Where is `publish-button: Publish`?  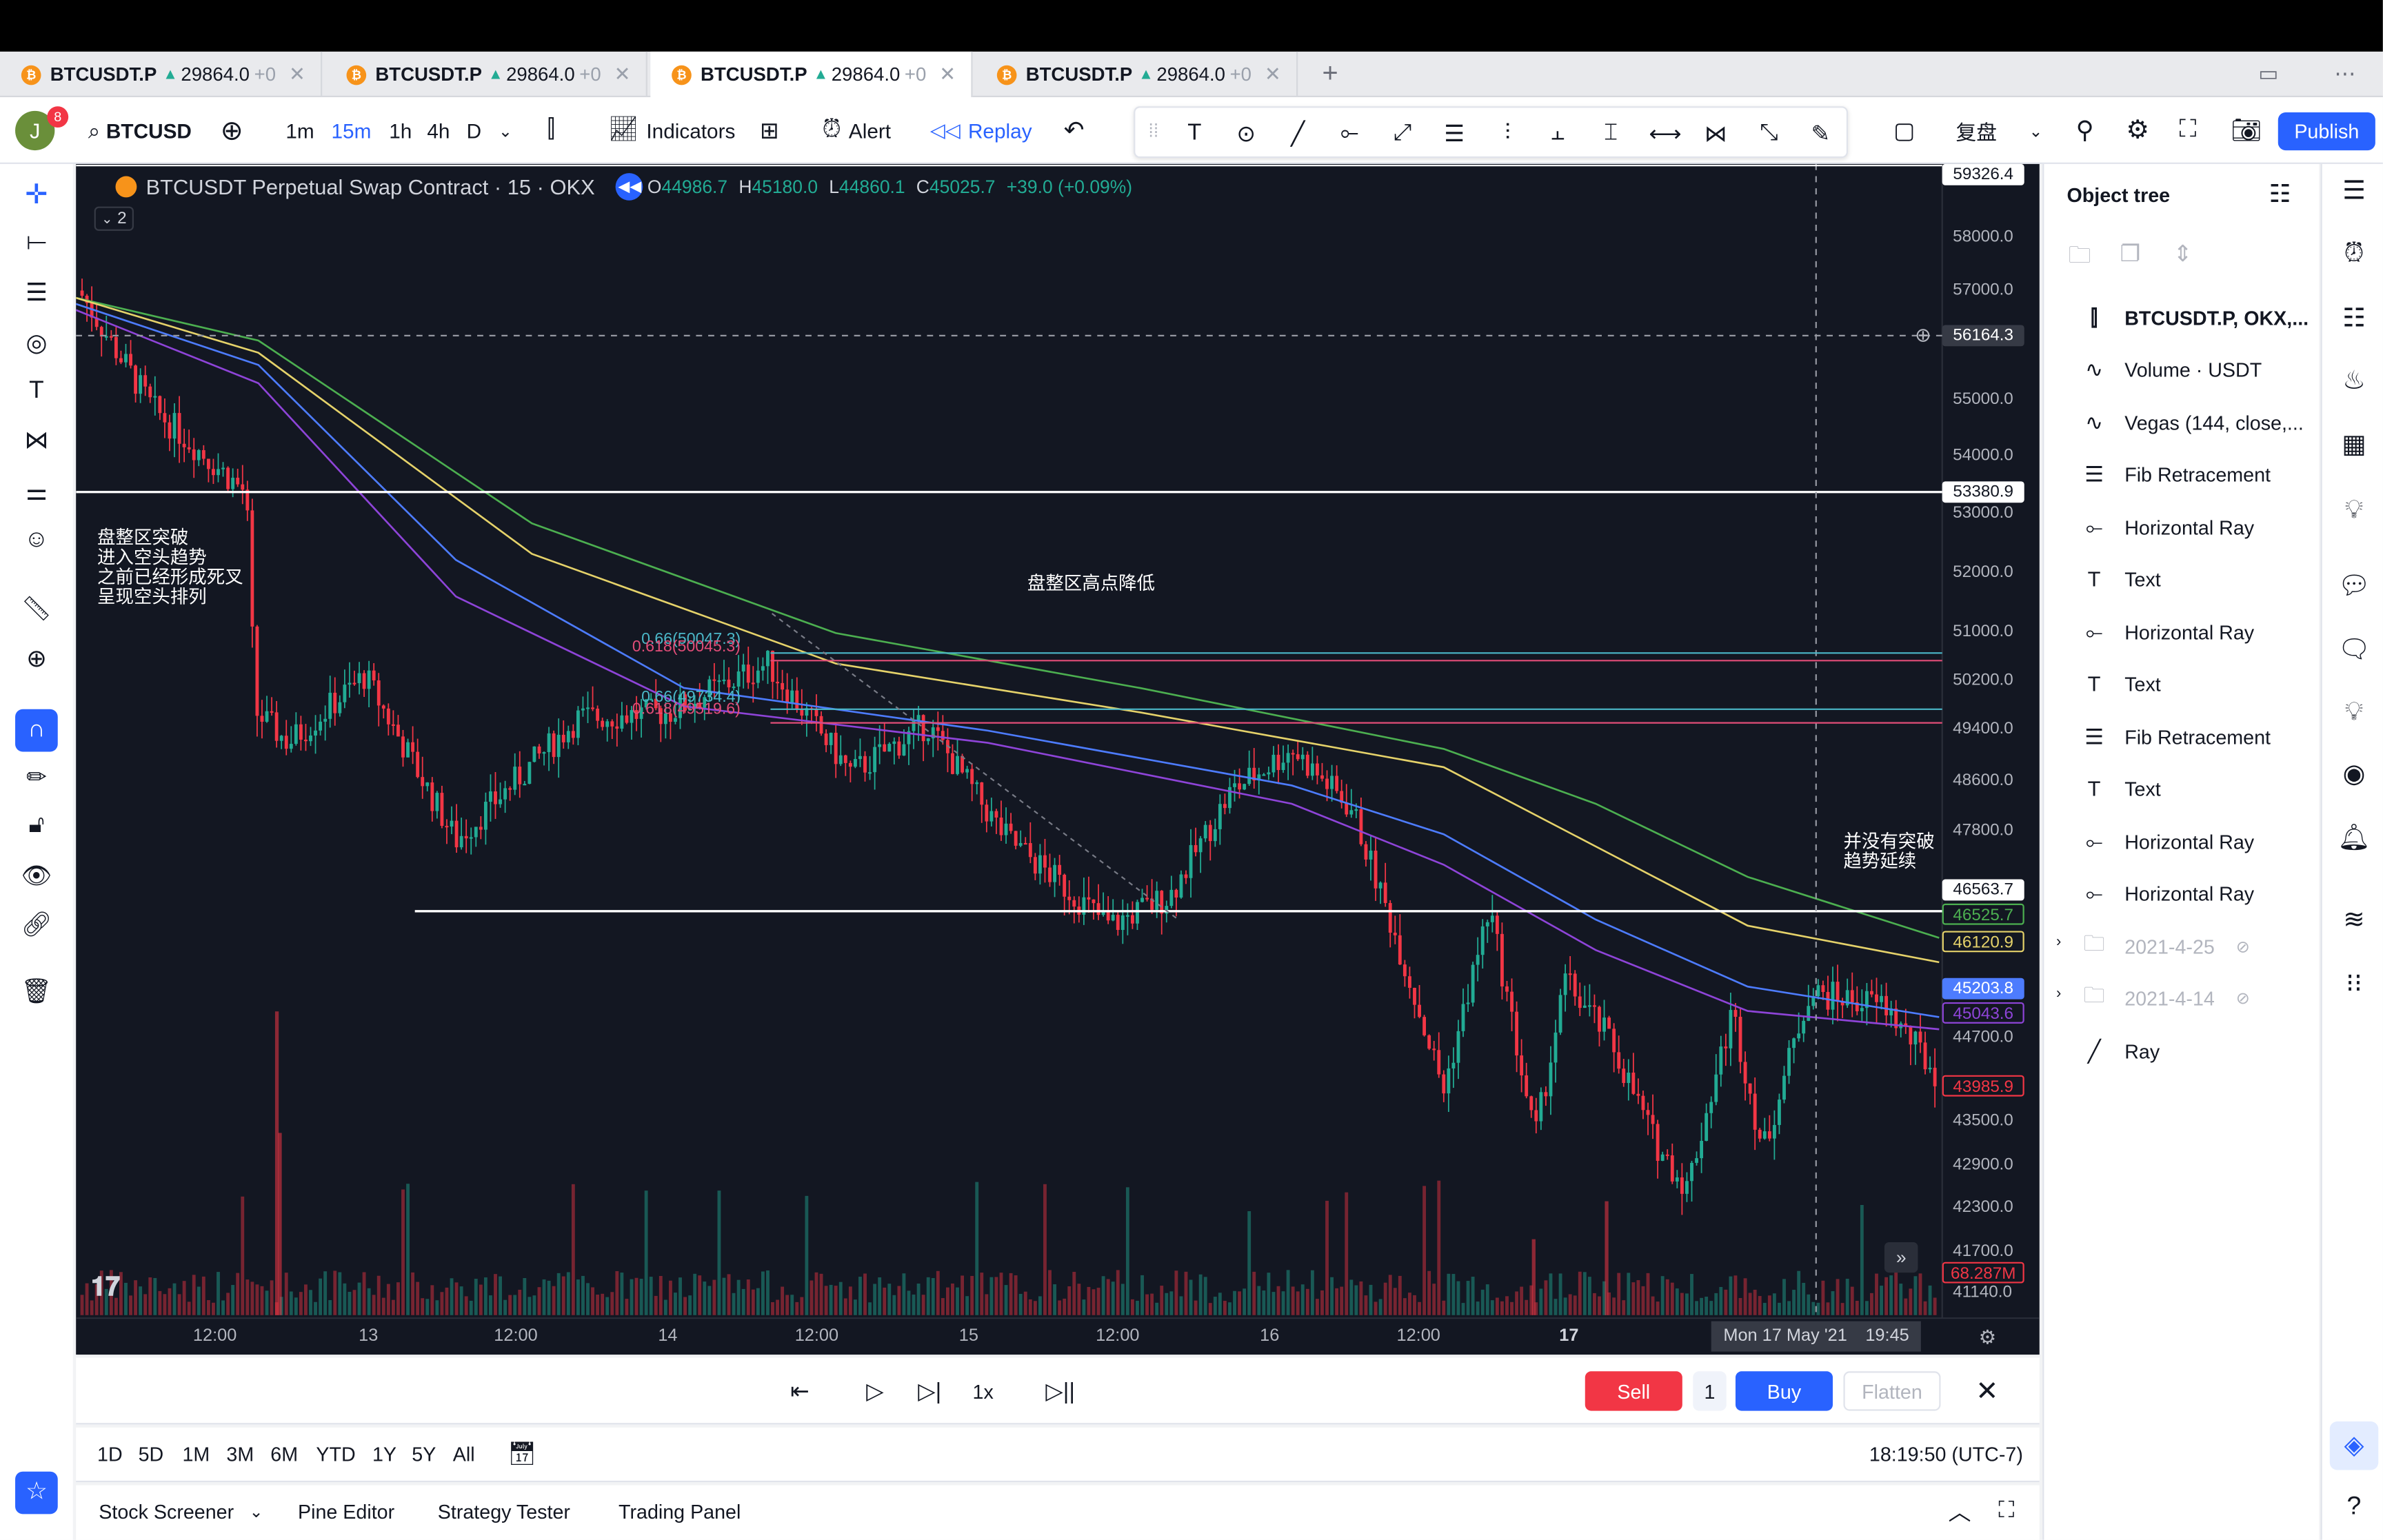
publish-button: Publish is located at coordinates (2326, 131).